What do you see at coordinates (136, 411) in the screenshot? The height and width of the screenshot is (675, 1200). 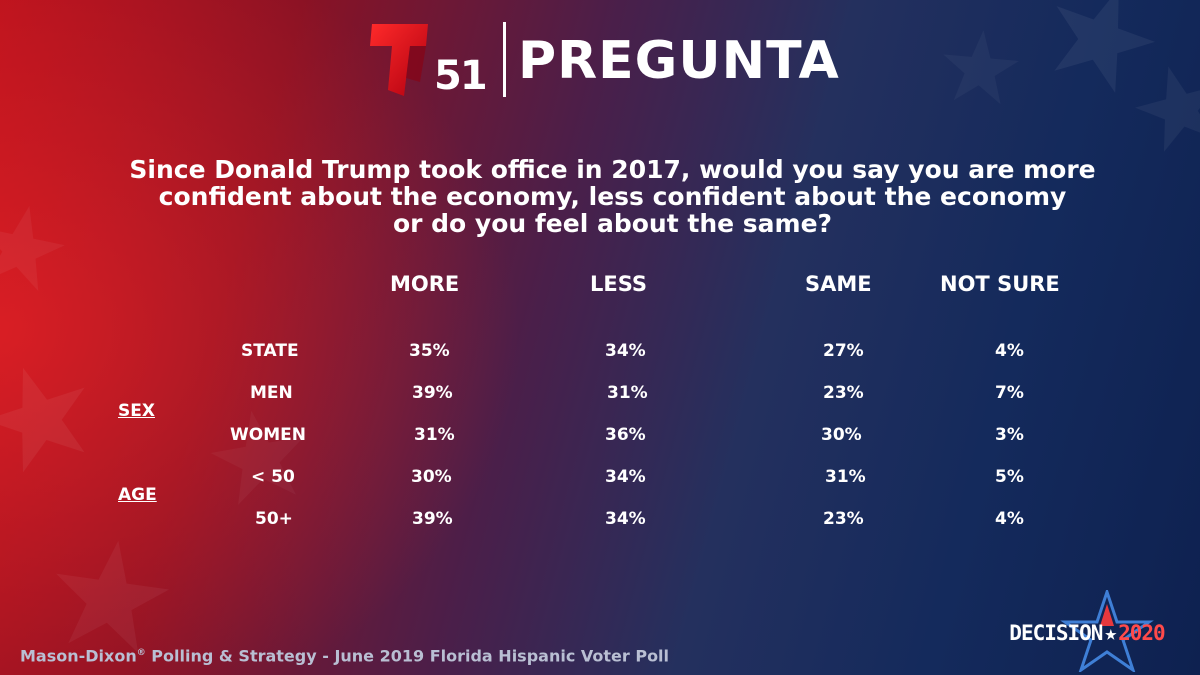 I see `group-label-sex: SEX` at bounding box center [136, 411].